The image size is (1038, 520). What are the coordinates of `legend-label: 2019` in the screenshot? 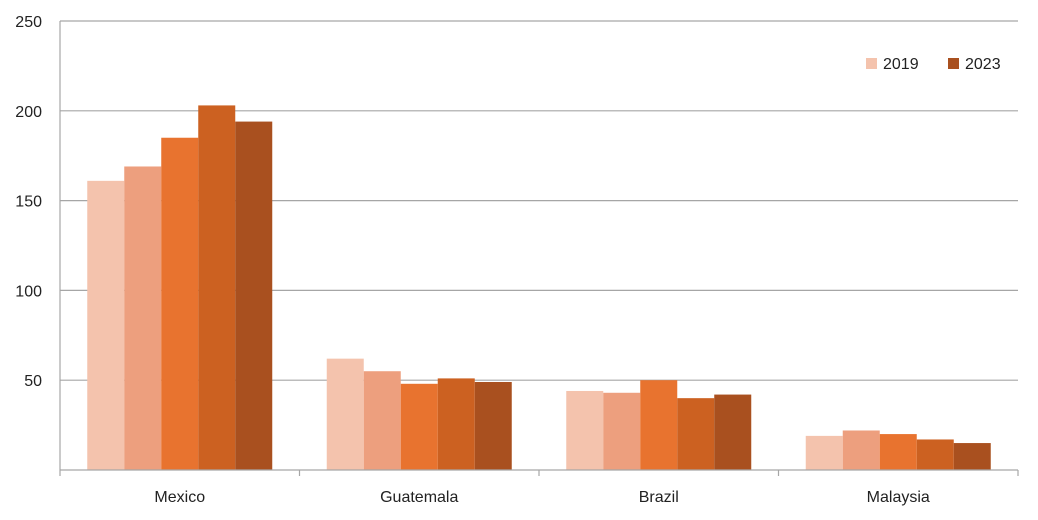 It's located at (901, 64).